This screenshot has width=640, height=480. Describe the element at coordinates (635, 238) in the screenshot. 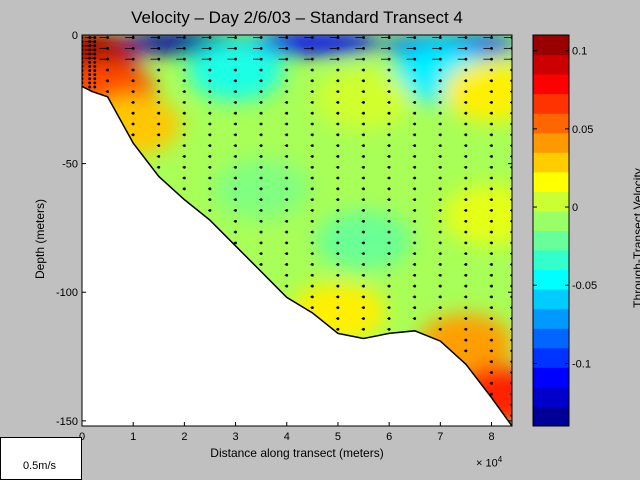

I see `colorbar-label: Through-Transect Velocity (m/sec)` at that location.